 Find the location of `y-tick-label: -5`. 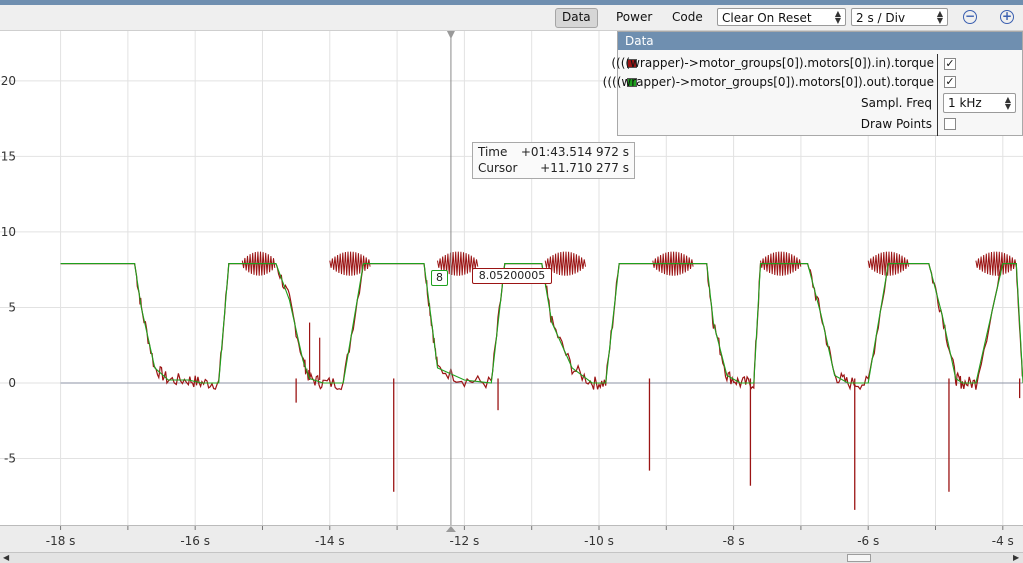

y-tick-label: -5 is located at coordinates (10, 459).